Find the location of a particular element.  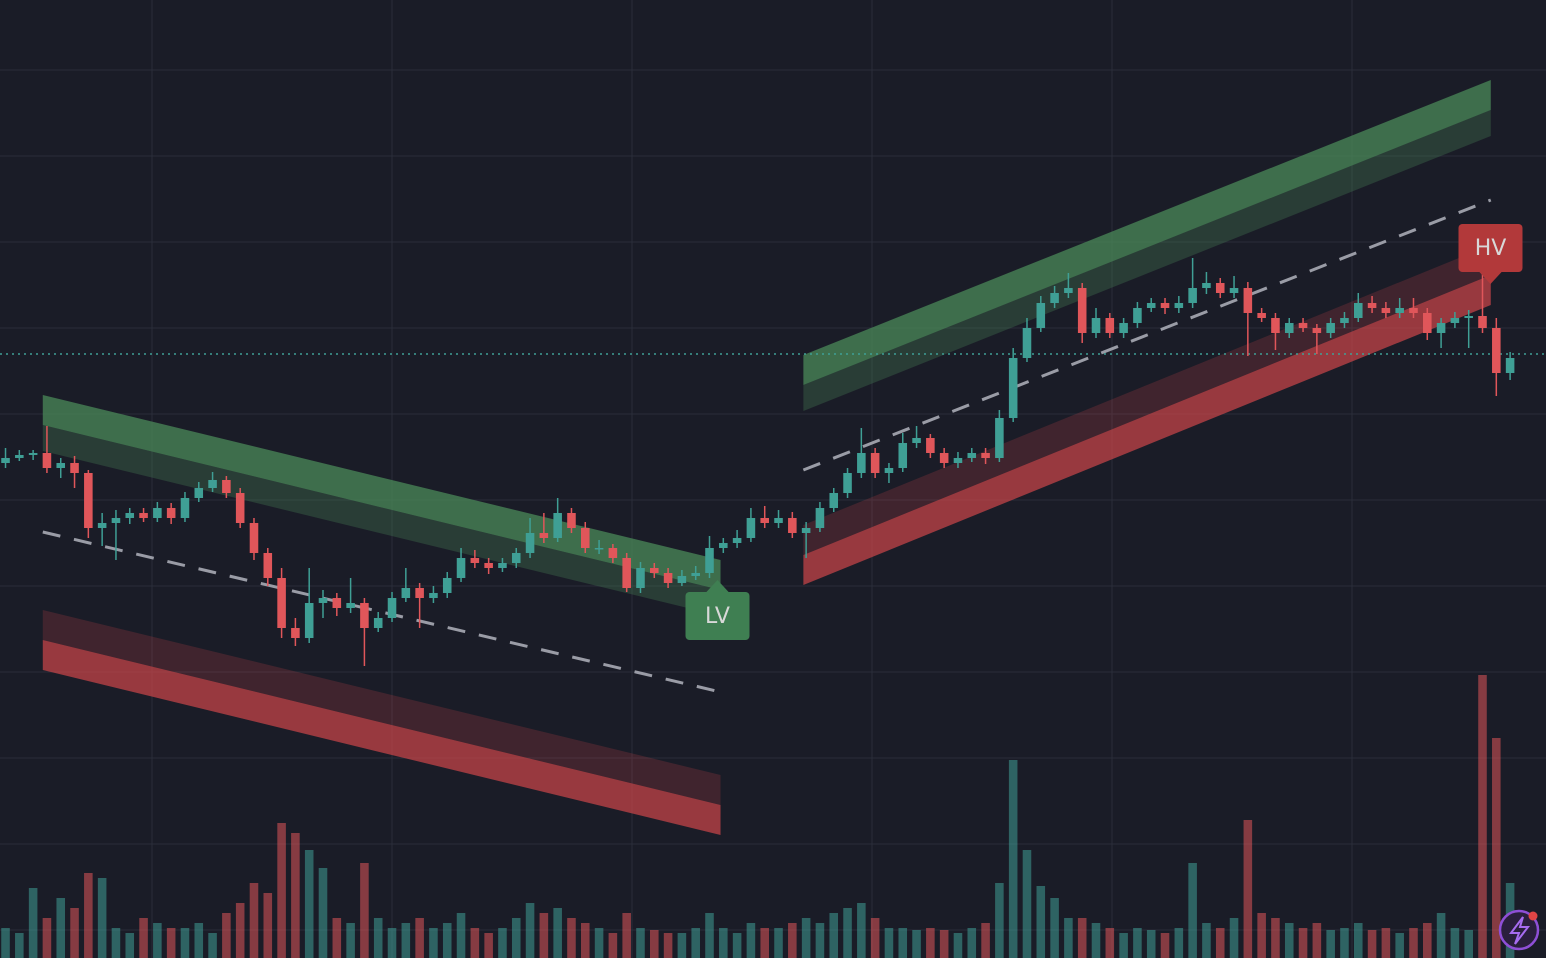

upper-band is located at coordinates (381, 492).